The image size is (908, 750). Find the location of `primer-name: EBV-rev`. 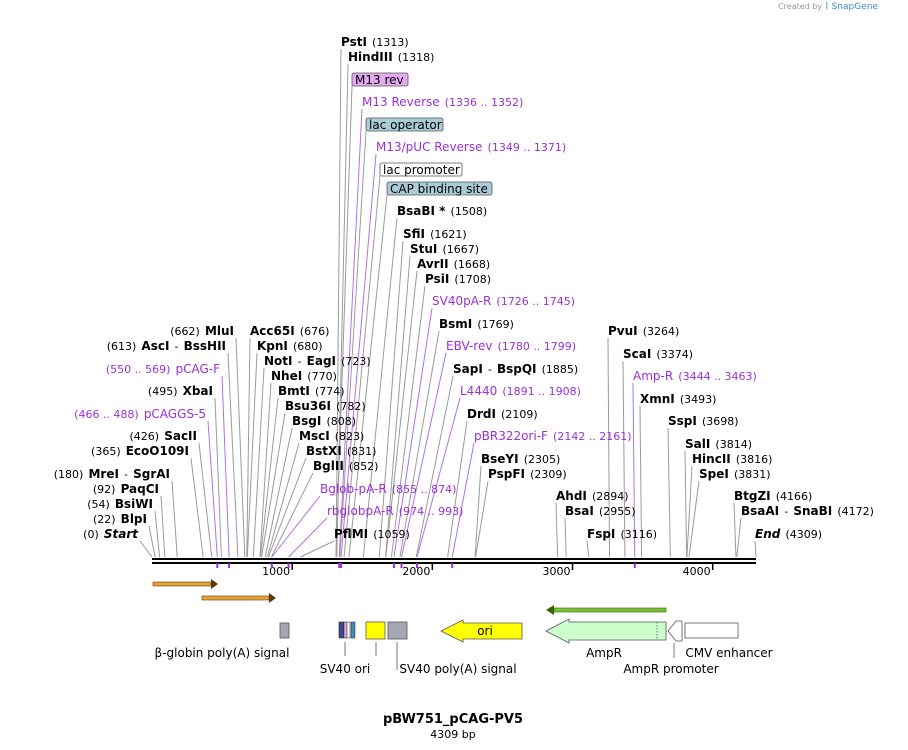

primer-name: EBV-rev is located at coordinates (469, 346).